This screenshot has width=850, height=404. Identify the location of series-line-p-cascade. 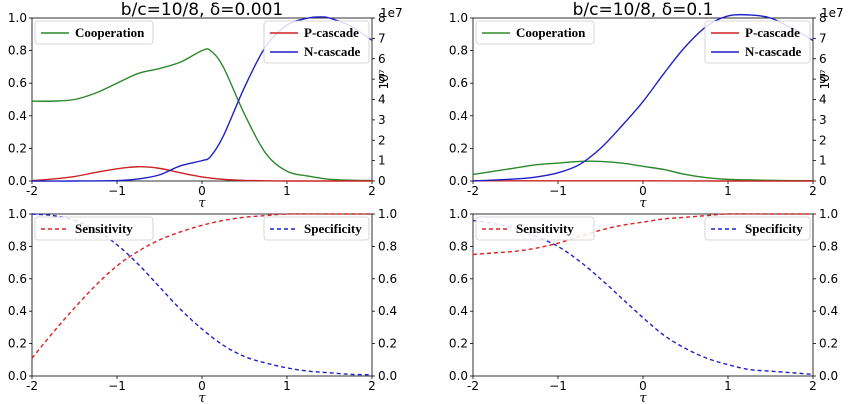
(201, 174).